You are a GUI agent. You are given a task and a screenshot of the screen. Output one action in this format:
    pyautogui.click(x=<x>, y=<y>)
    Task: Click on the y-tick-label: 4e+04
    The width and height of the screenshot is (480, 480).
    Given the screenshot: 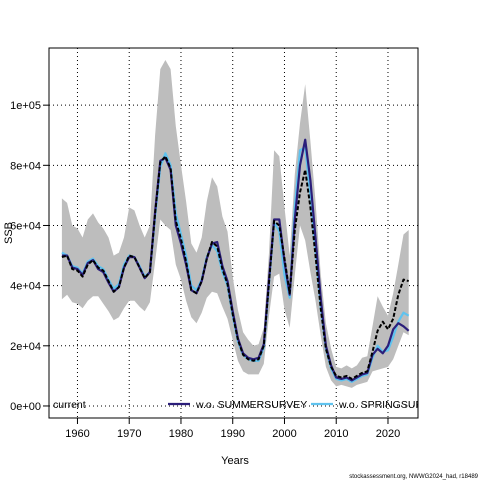 What is the action you would take?
    pyautogui.click(x=25, y=287)
    